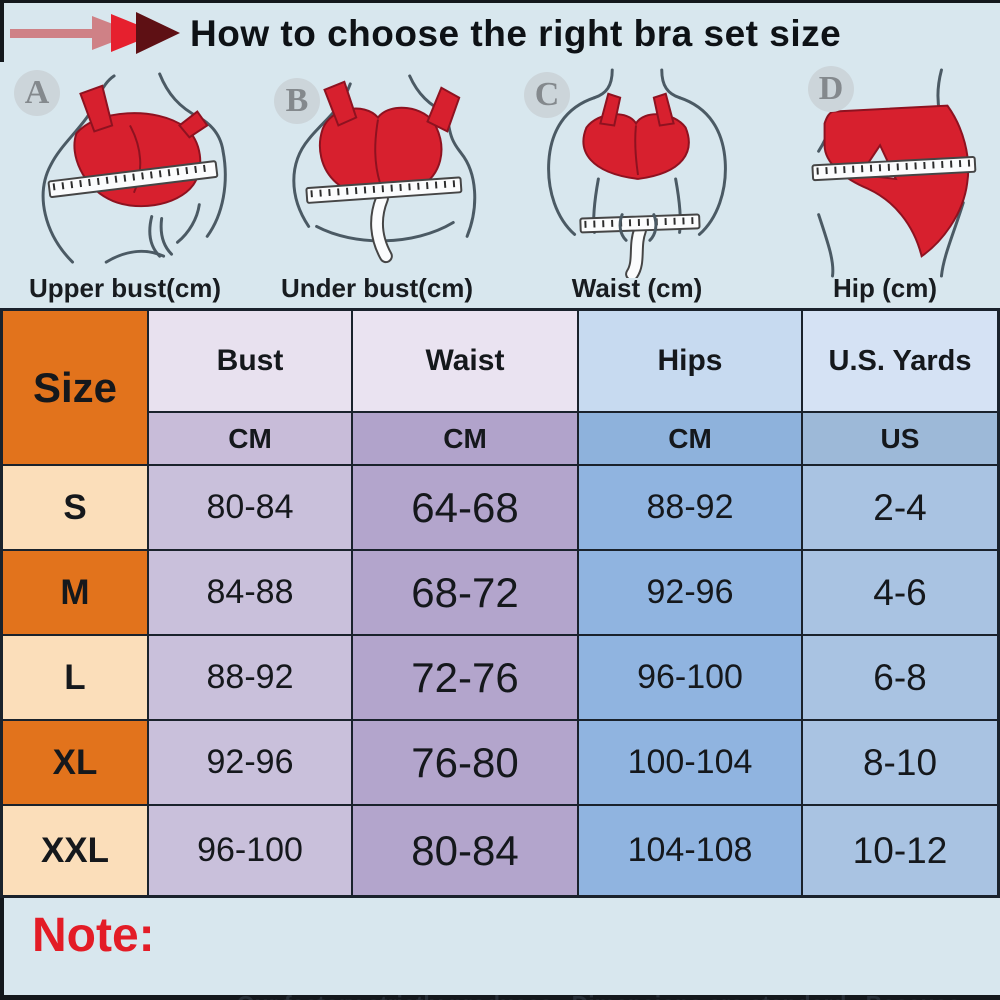 This screenshot has height=1000, width=1000. I want to click on note-label: Note:, so click(93, 935).